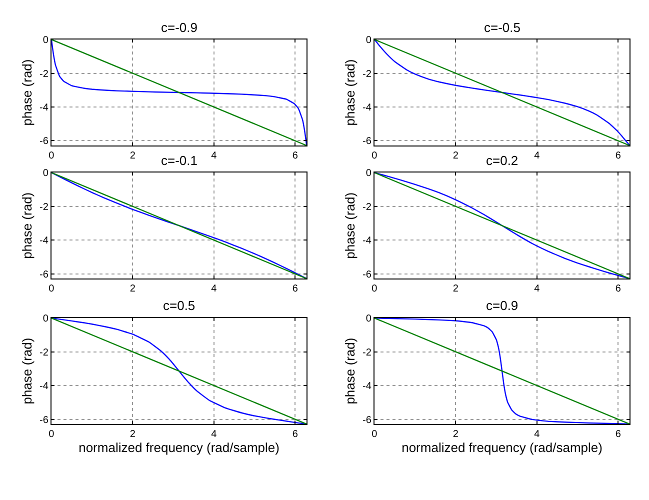 Image resolution: width=649 pixels, height=500 pixels. Describe the element at coordinates (179, 27) in the screenshot. I see `chart-title: c=-0.9` at that location.